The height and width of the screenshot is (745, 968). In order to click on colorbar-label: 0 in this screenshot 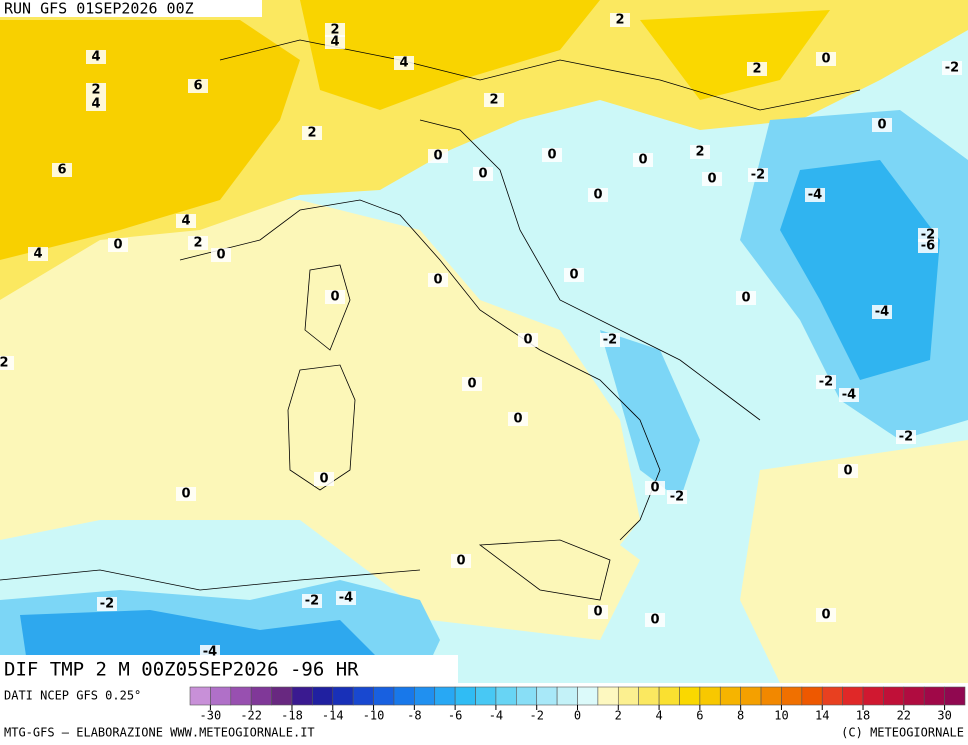, I will do `click(577, 716)`.